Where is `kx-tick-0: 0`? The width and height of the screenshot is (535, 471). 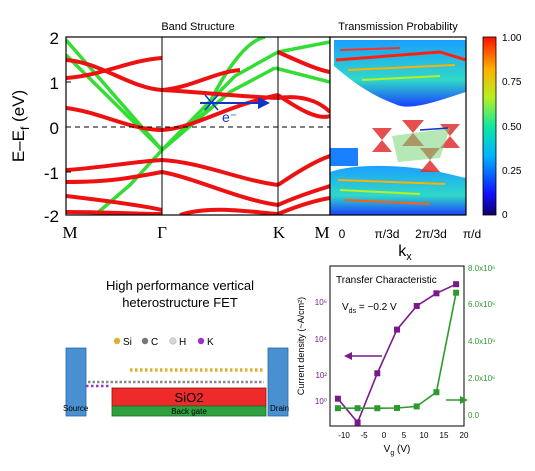 kx-tick-0: 0 is located at coordinates (342, 234).